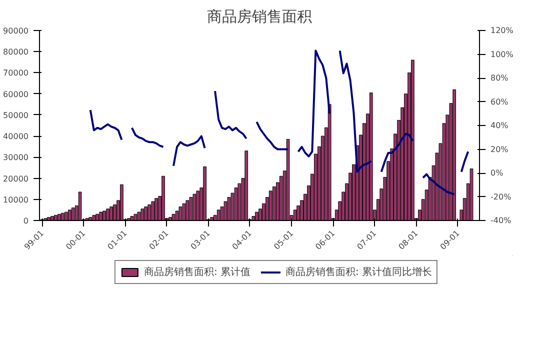 The width and height of the screenshot is (549, 343). I want to click on y2-tick-label: 0%, so click(497, 173).